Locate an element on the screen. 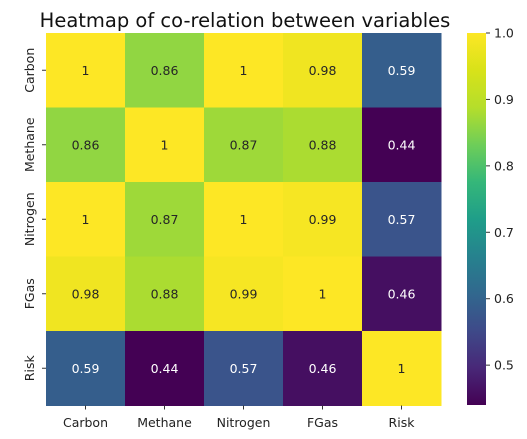 The image size is (527, 439). y-tick-label: Carbon is located at coordinates (29, 70).